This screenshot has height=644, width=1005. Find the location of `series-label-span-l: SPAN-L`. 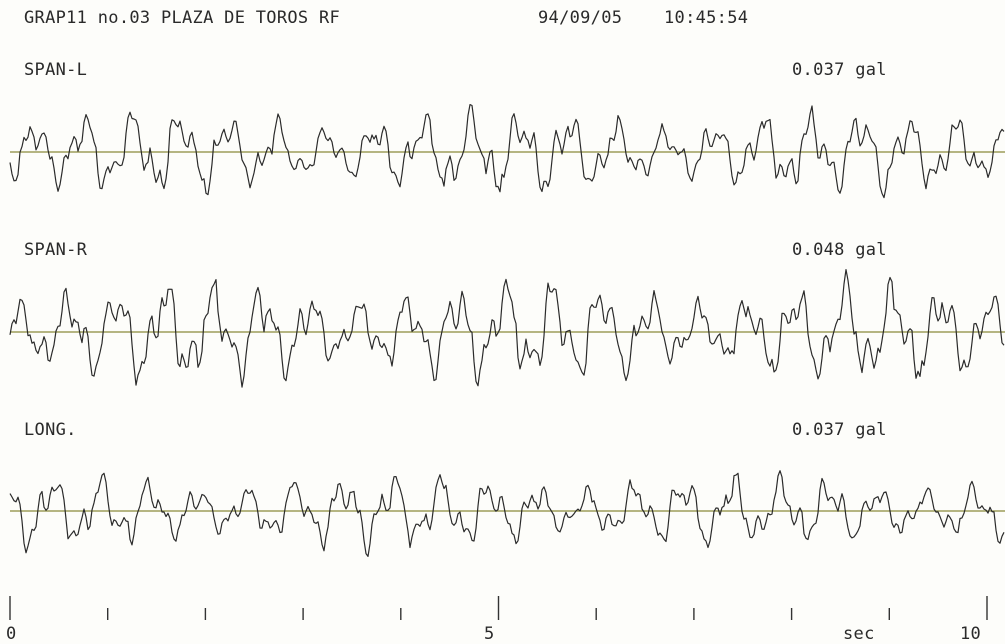

series-label-span-l: SPAN-L is located at coordinates (56, 70).